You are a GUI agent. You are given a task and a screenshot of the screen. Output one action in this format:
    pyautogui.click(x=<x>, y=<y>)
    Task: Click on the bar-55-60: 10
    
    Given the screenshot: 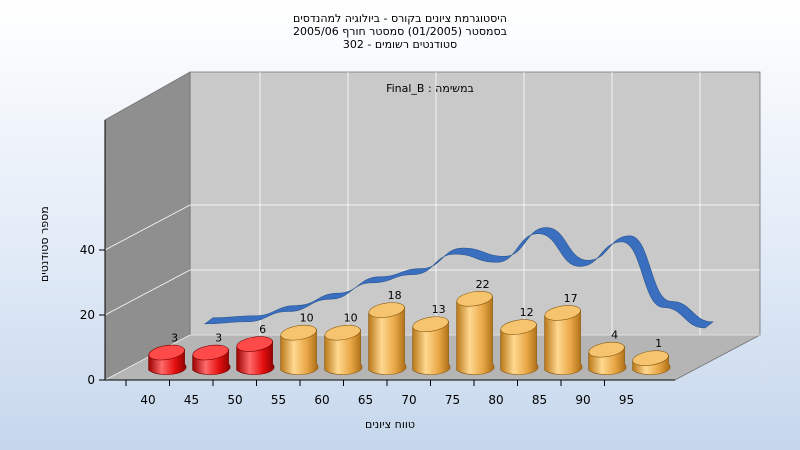 What is the action you would take?
    pyautogui.click(x=299, y=343)
    